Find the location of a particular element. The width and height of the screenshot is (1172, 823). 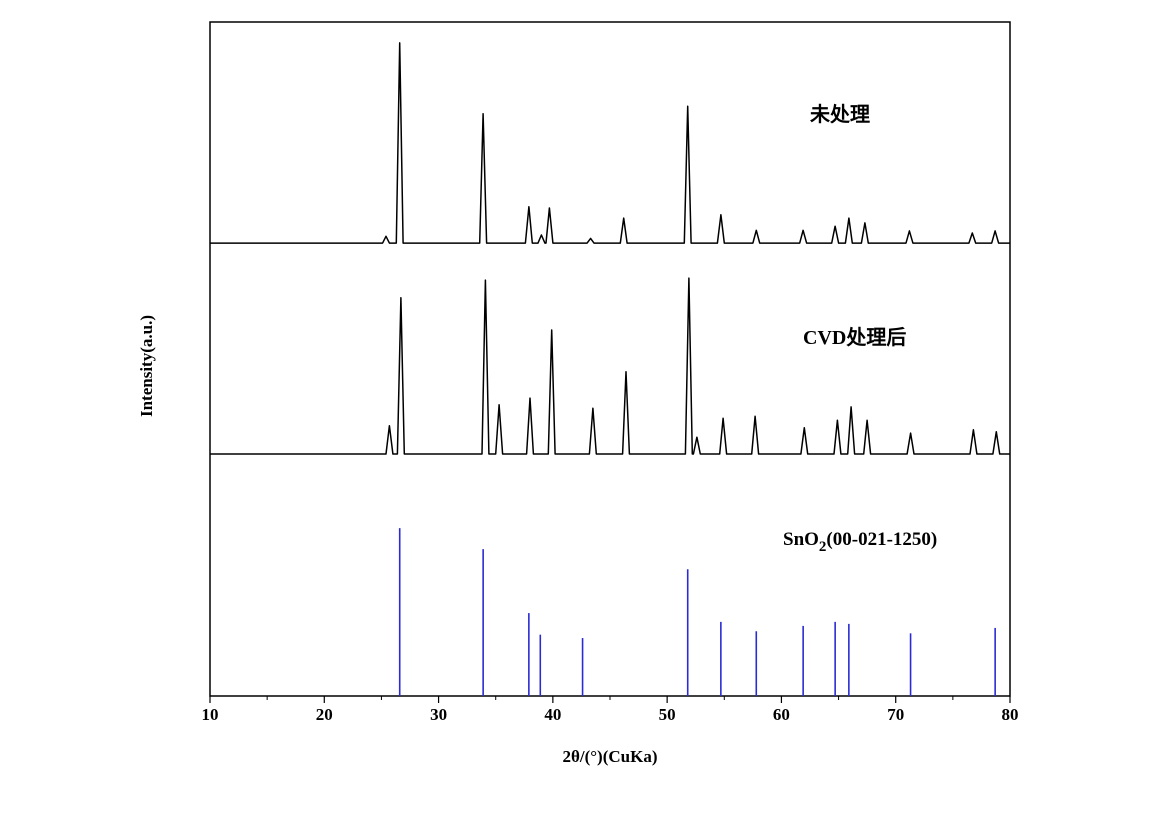

x-tick-label: 50 is located at coordinates (667, 714).